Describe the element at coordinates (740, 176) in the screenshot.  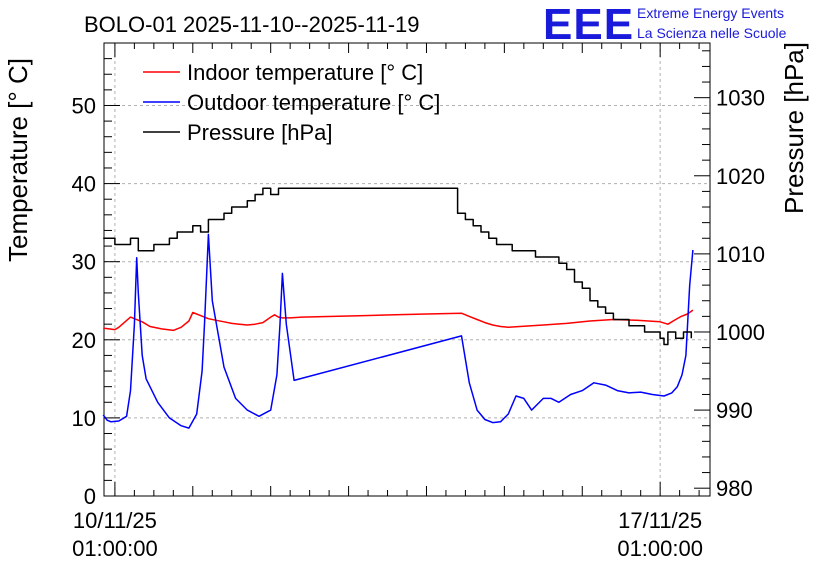
I see `y2-tick-label: 1020` at that location.